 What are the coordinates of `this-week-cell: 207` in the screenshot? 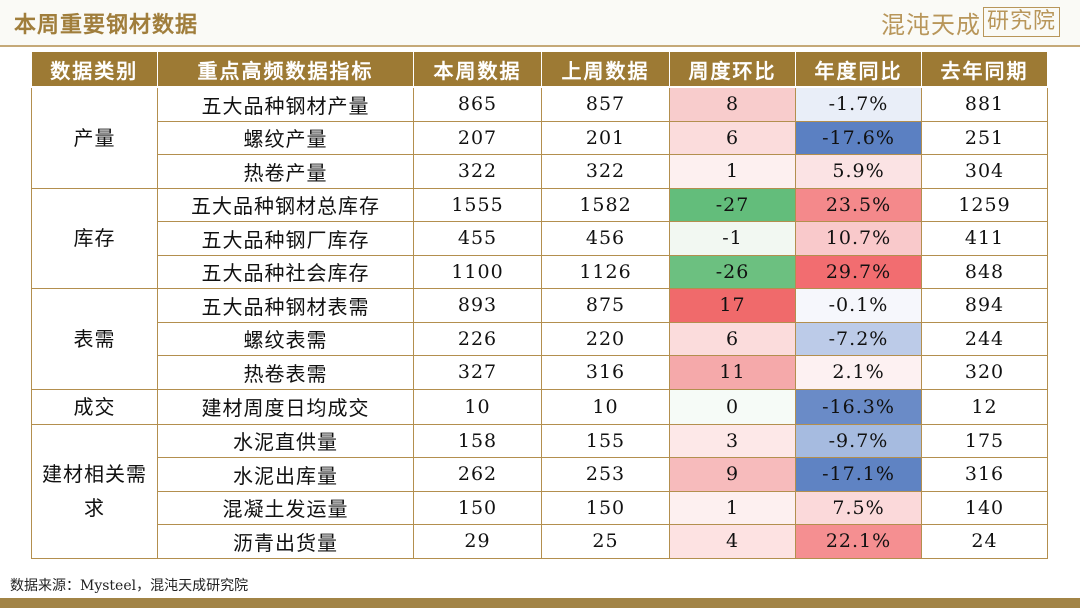 It's located at (477, 137).